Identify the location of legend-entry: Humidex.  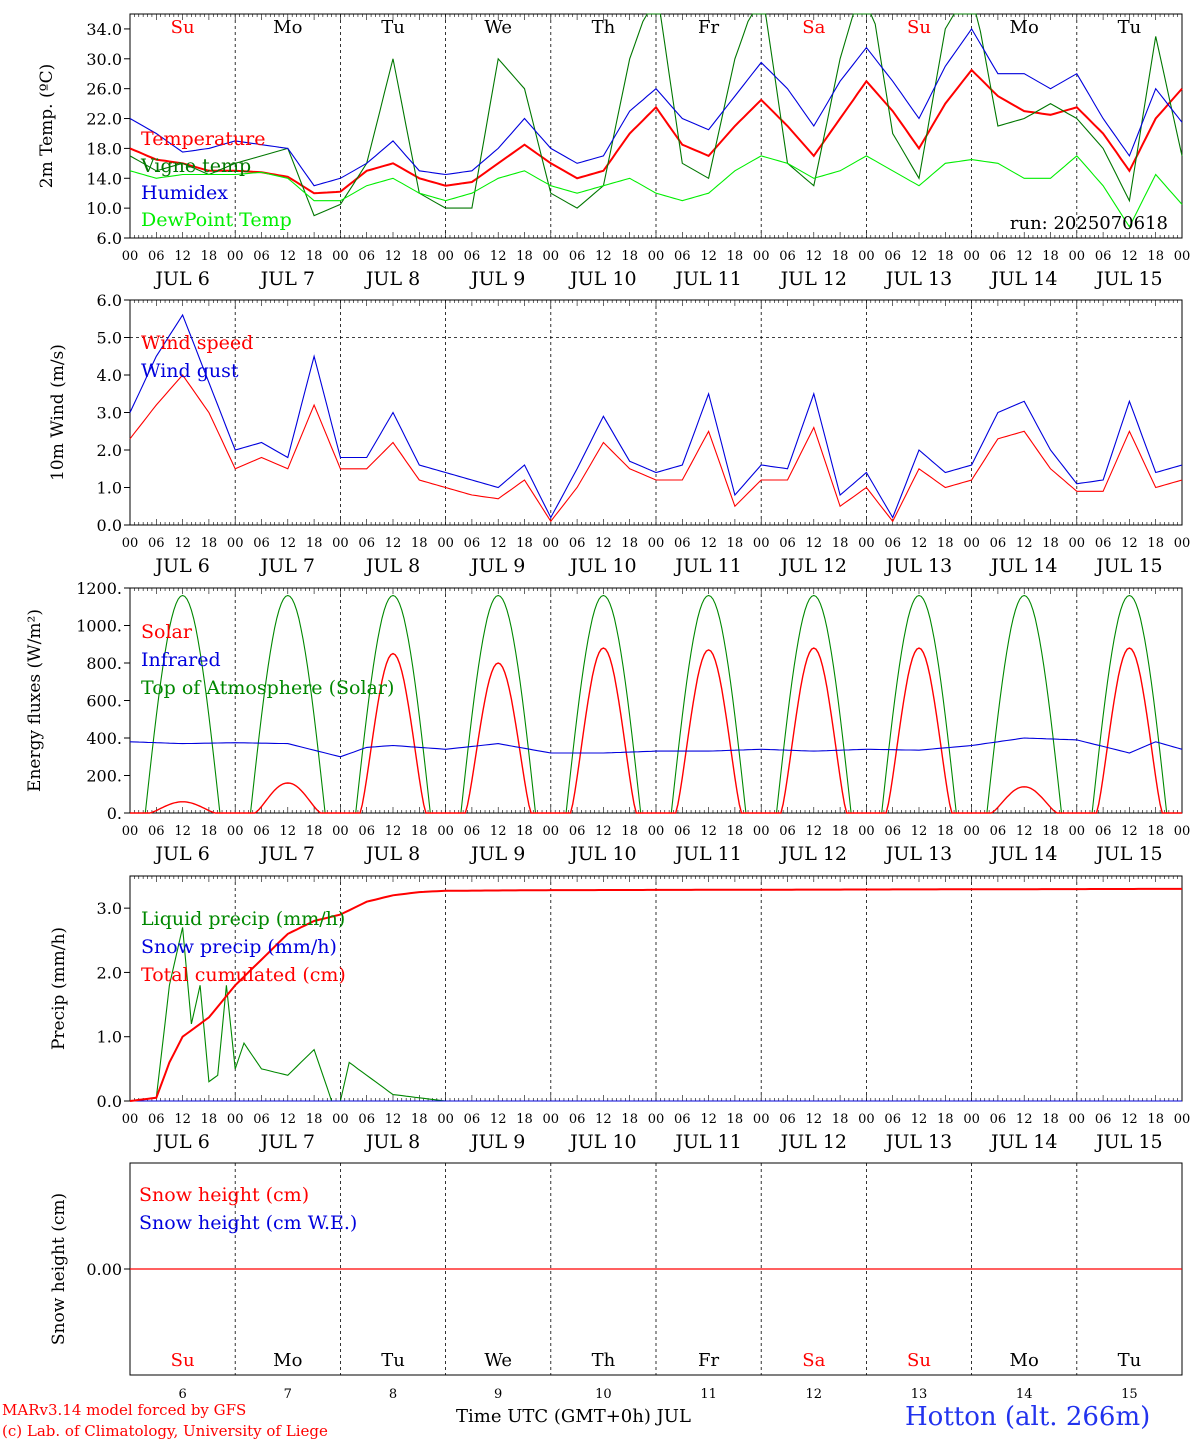
(184, 193).